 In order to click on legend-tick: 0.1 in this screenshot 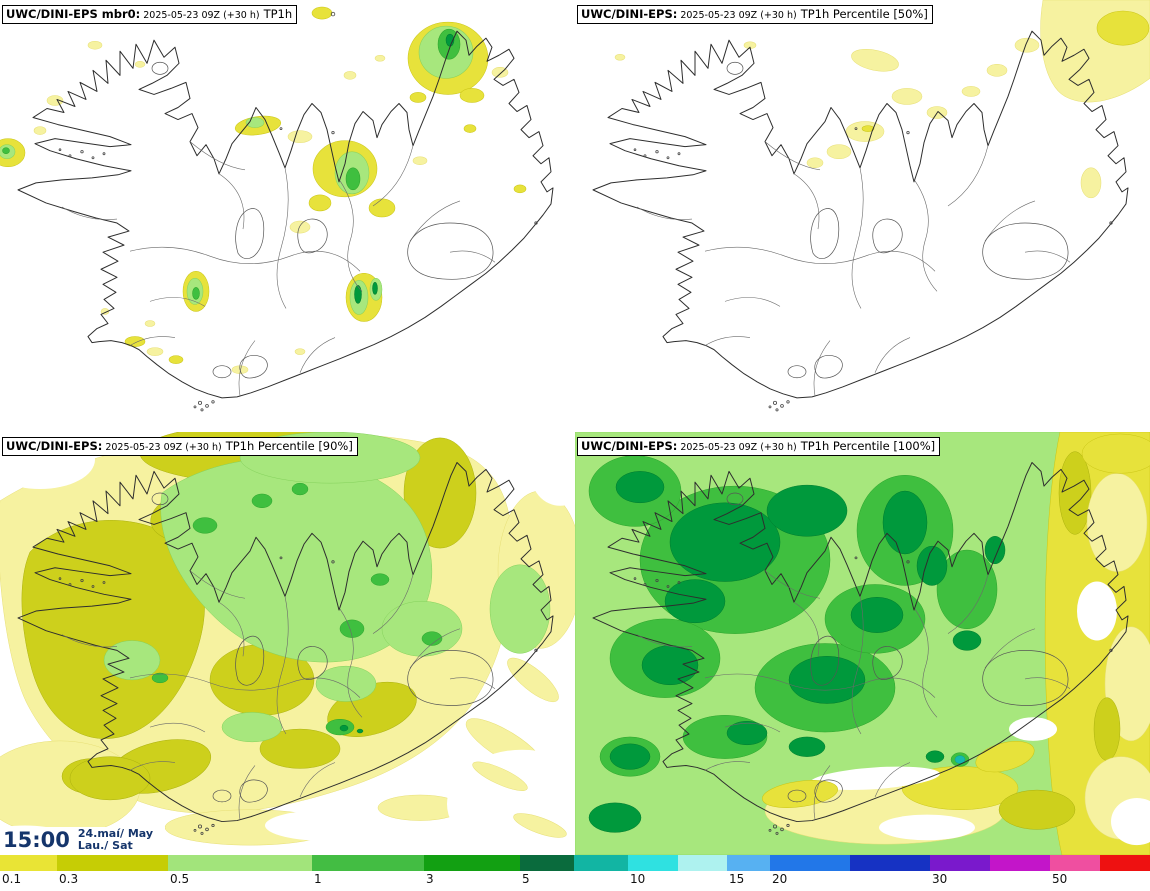, I will do `click(12, 879)`.